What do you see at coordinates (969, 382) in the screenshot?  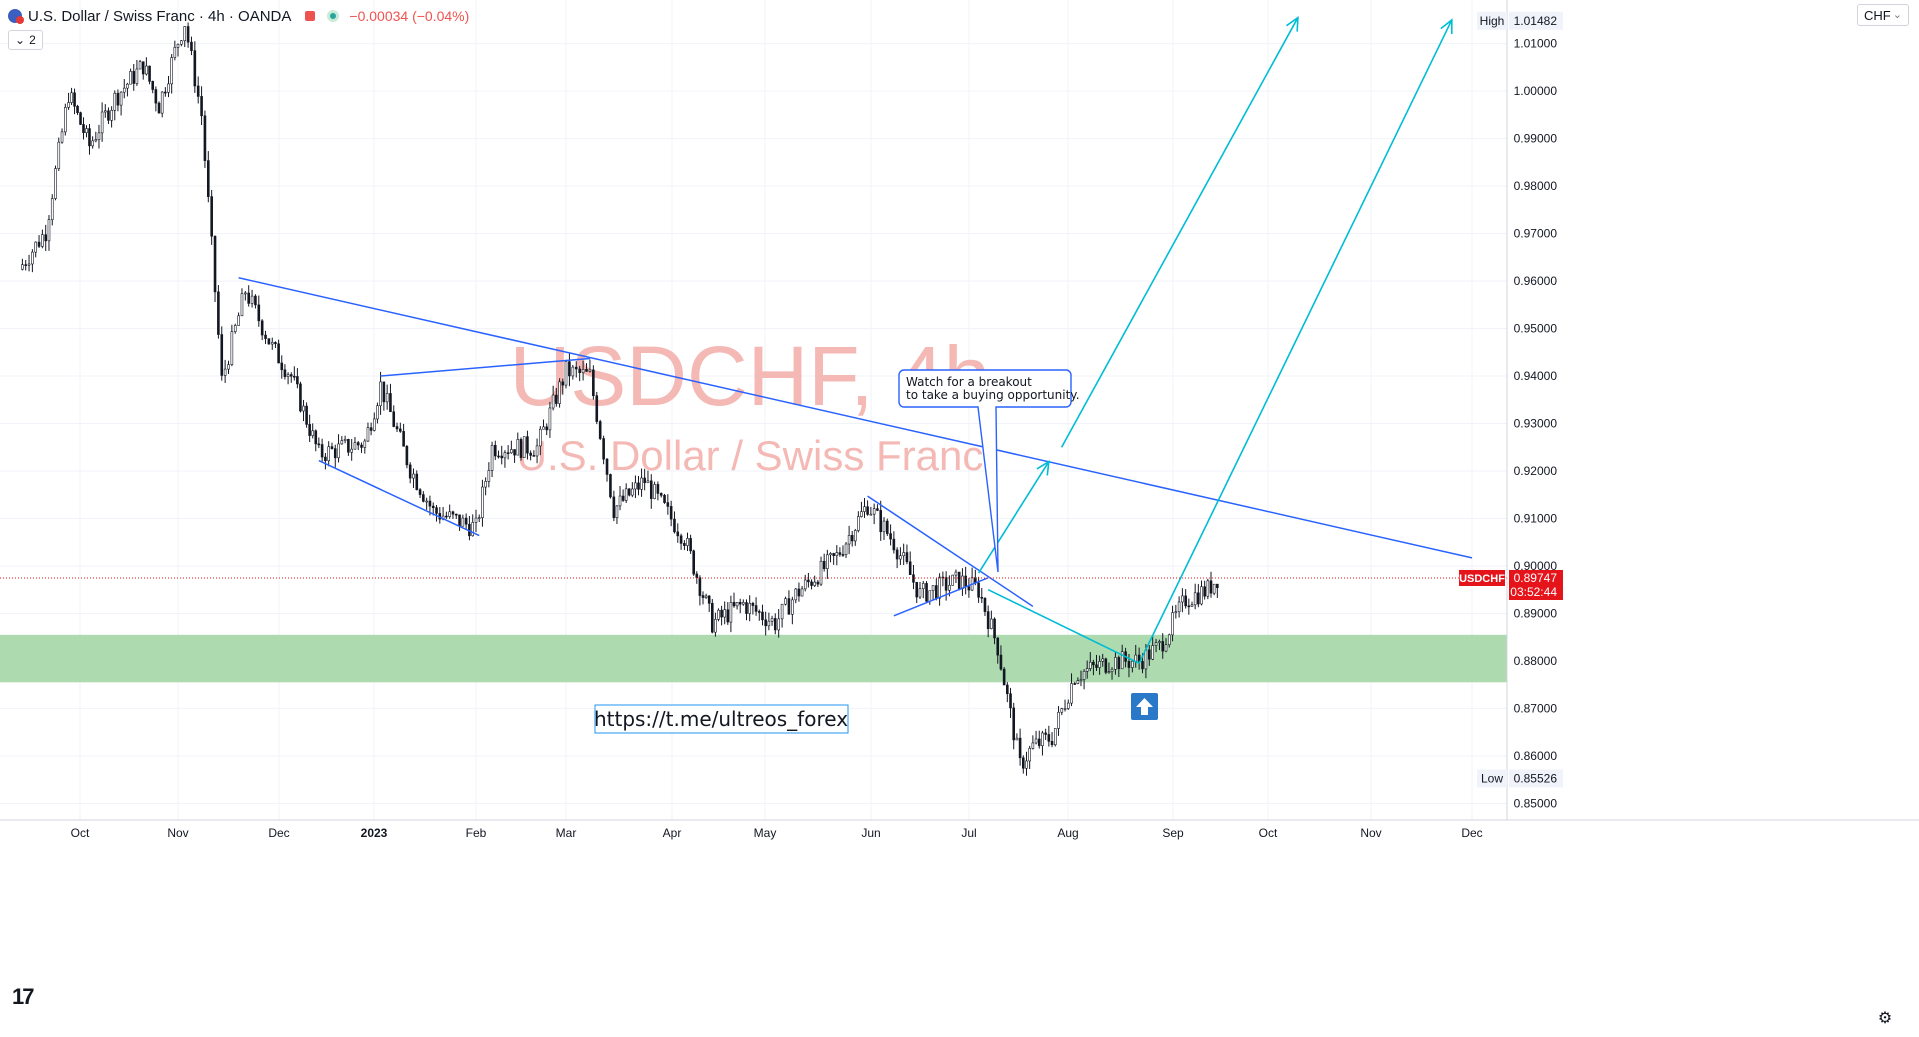 I see `callout-line1: Watch for a breakout` at bounding box center [969, 382].